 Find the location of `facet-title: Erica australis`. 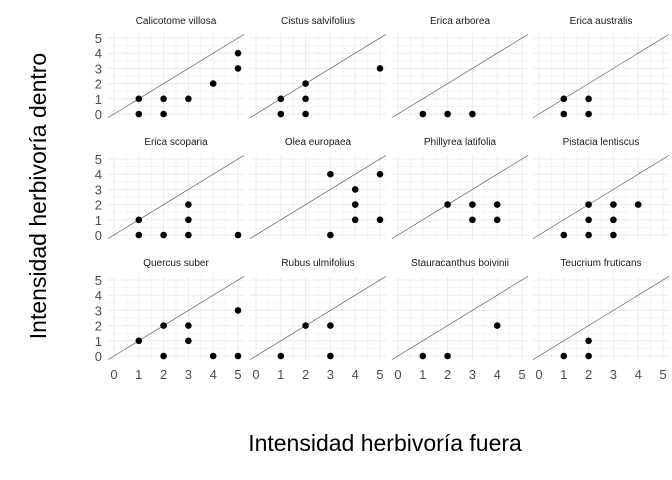

facet-title: Erica australis is located at coordinates (601, 21).